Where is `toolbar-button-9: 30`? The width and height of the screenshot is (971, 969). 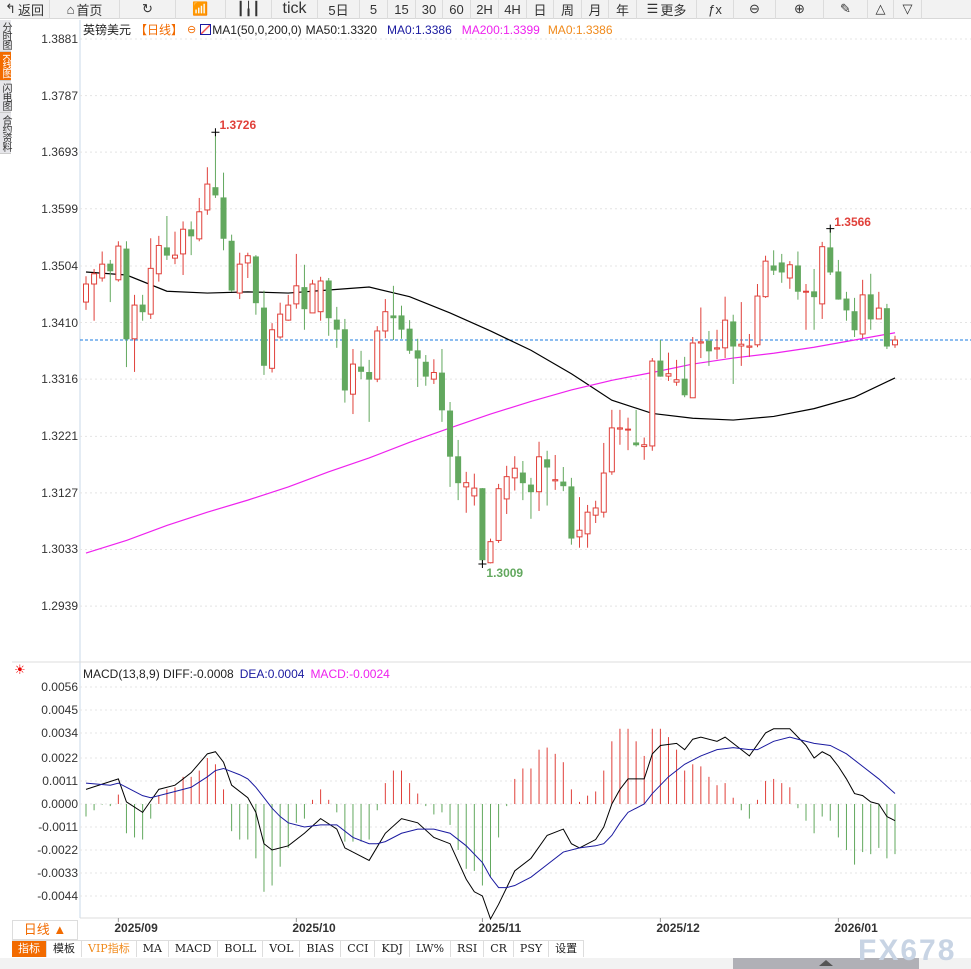
toolbar-button-9: 30 is located at coordinates (429, 9).